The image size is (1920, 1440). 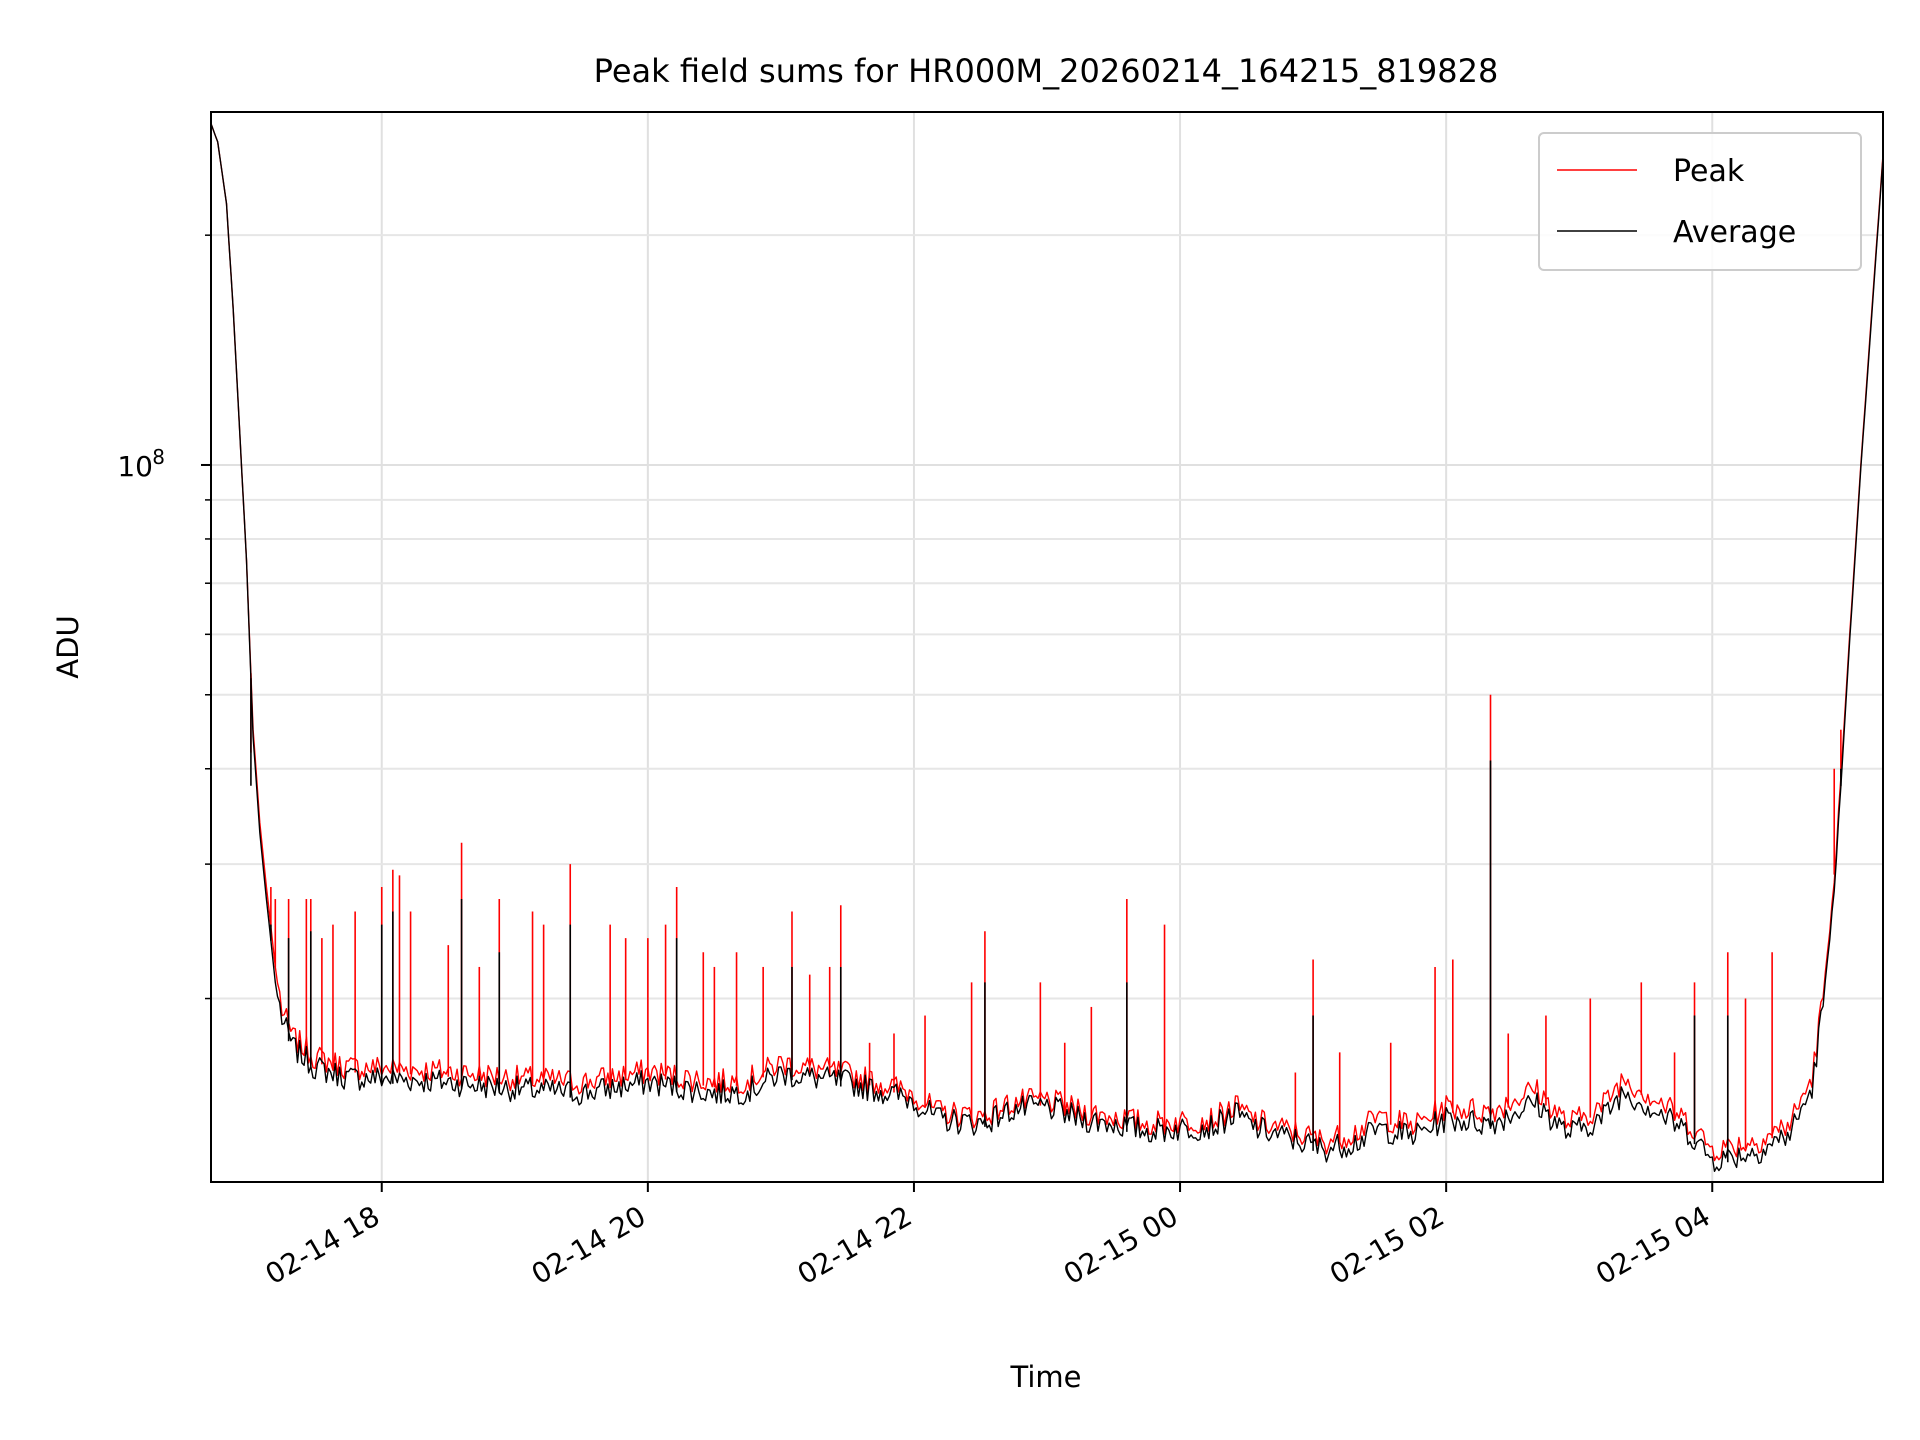 I want to click on legend-label-average: Average, so click(x=1734, y=232).